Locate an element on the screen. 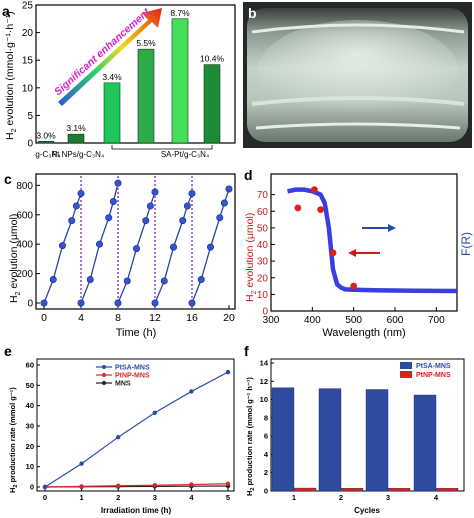 Image resolution: width=474 pixels, height=518 pixels. panel-e-ytick-label: 60 is located at coordinates (30, 365).